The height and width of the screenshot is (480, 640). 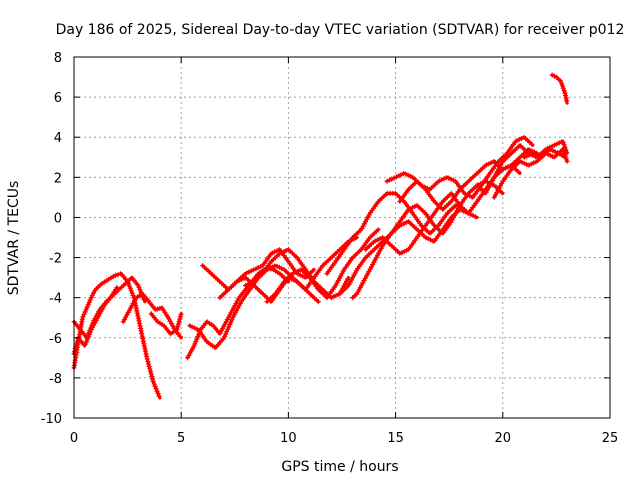 I want to click on x-axis-label: GPS time / hours, so click(x=339, y=467).